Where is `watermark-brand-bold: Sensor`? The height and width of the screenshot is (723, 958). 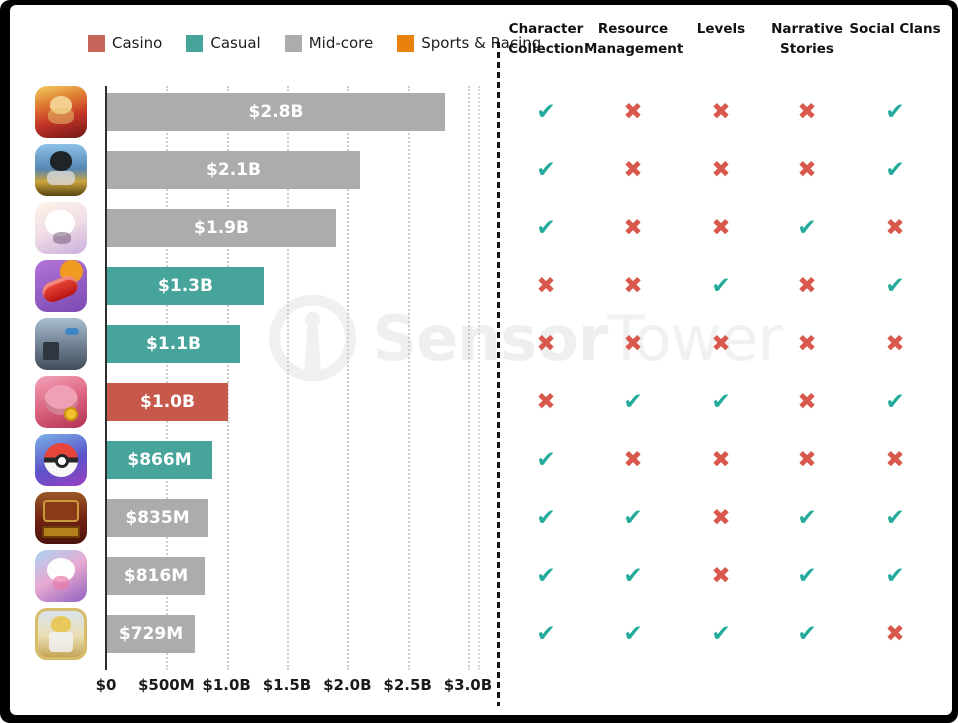
watermark-brand-bold: Sensor is located at coordinates (490, 338).